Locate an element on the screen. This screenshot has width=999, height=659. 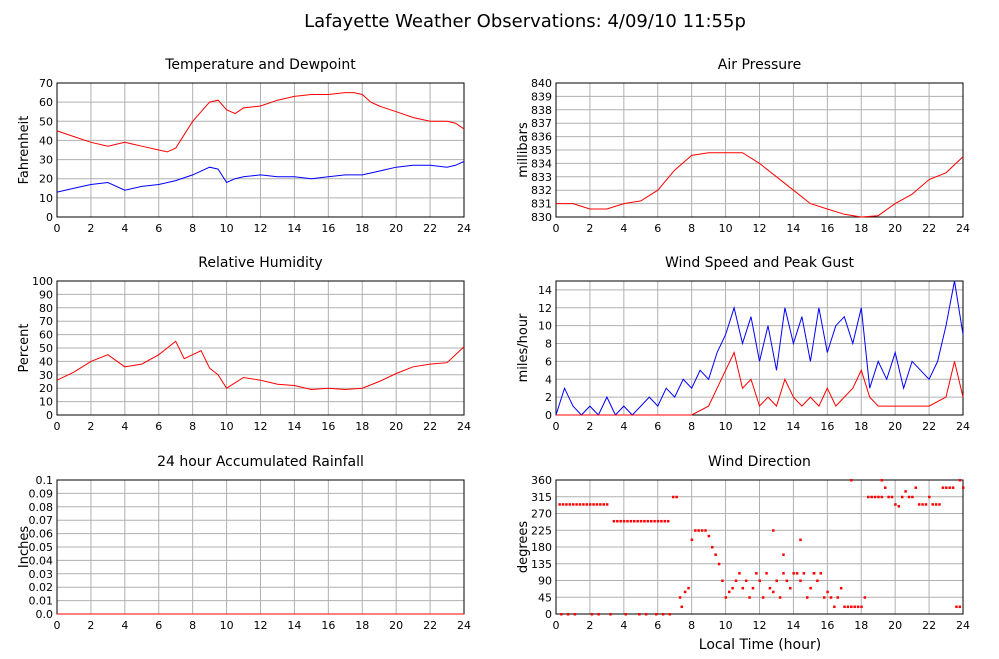
y-tick-label: 0.0 is located at coordinates (45, 614).